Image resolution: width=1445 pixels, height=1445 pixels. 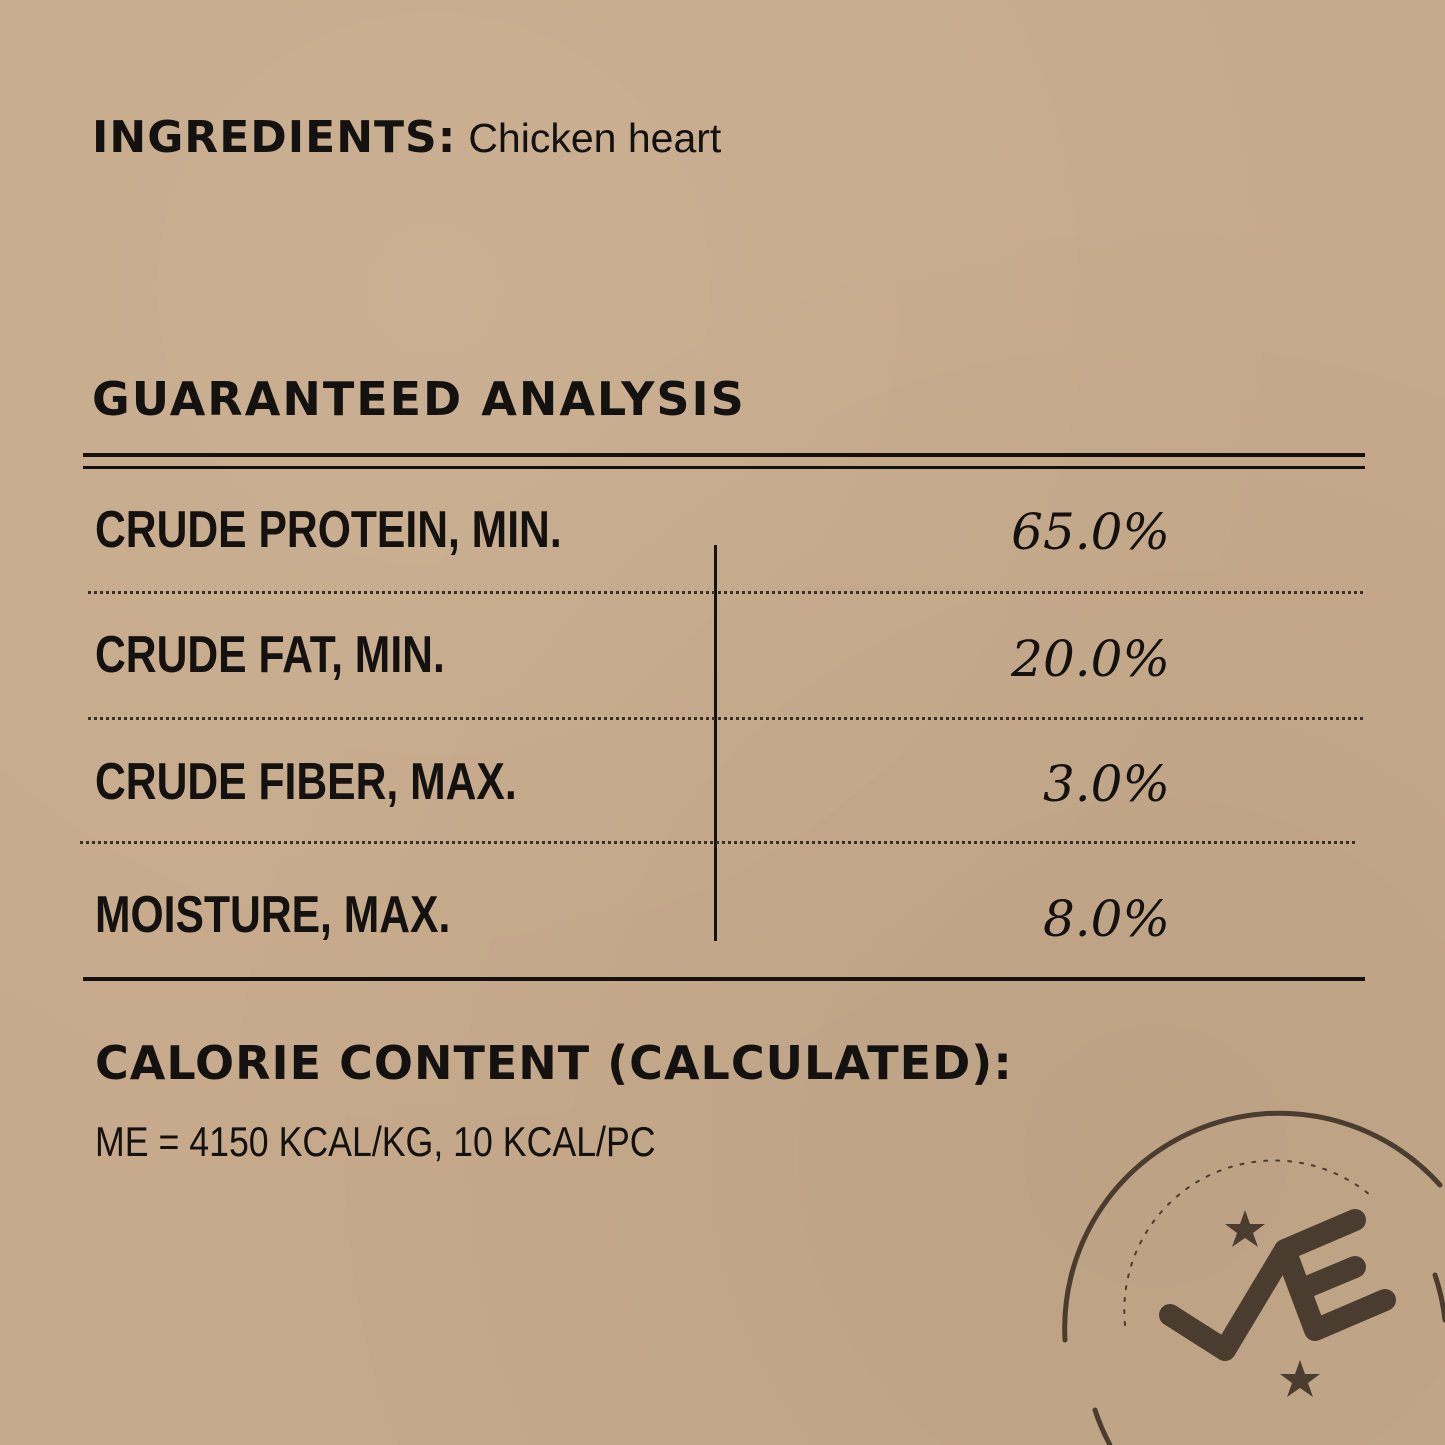 I want to click on butcher-cut-stamp-logo, so click(x=1253, y=1277).